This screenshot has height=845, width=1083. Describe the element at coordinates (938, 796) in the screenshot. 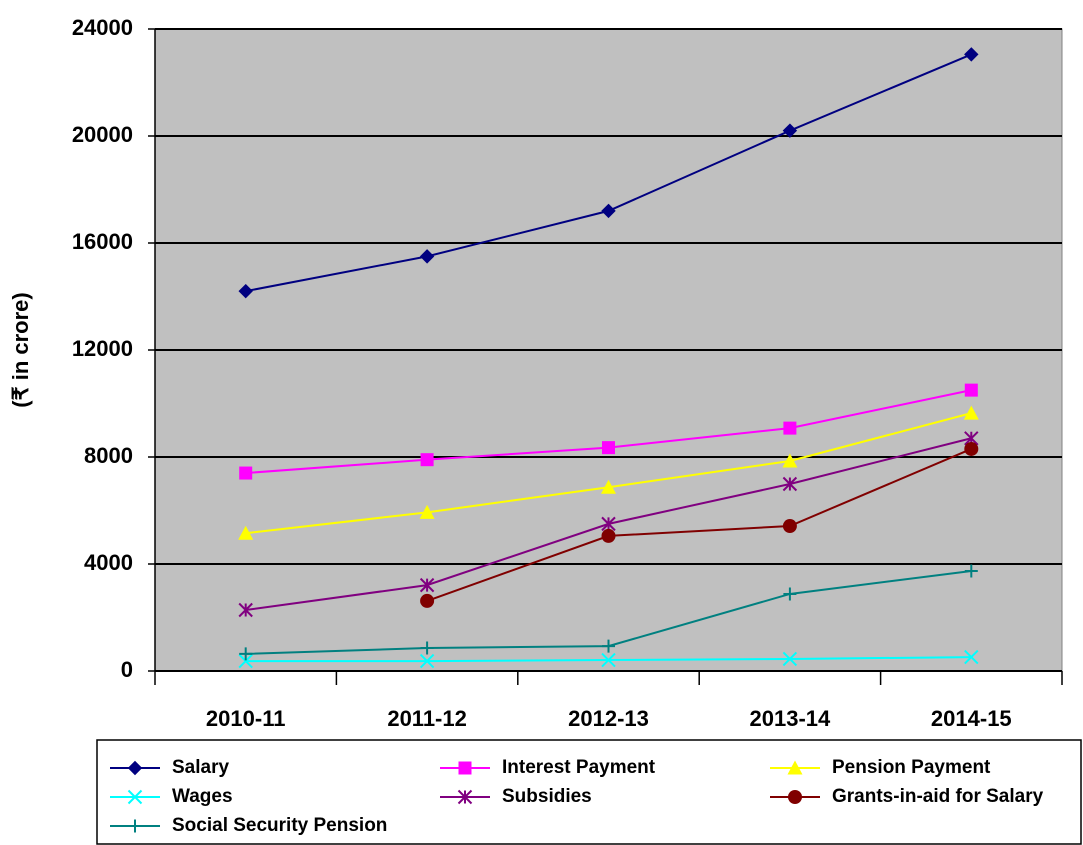

I see `legend-label: Grants-in-aid for Salary` at that location.